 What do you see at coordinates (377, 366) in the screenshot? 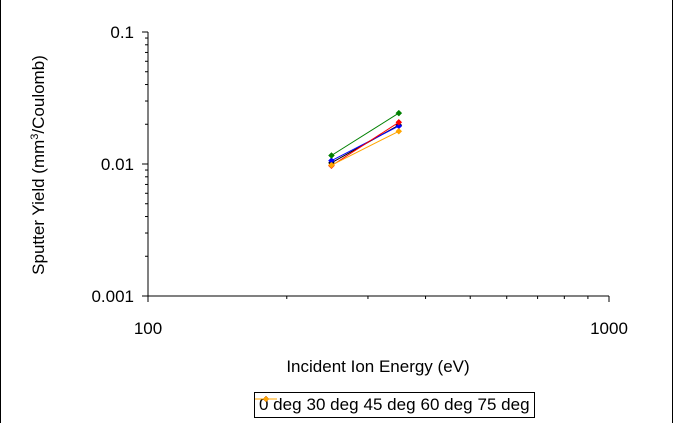
I see `x-axis-title: Incident Ion Energy (eV)` at bounding box center [377, 366].